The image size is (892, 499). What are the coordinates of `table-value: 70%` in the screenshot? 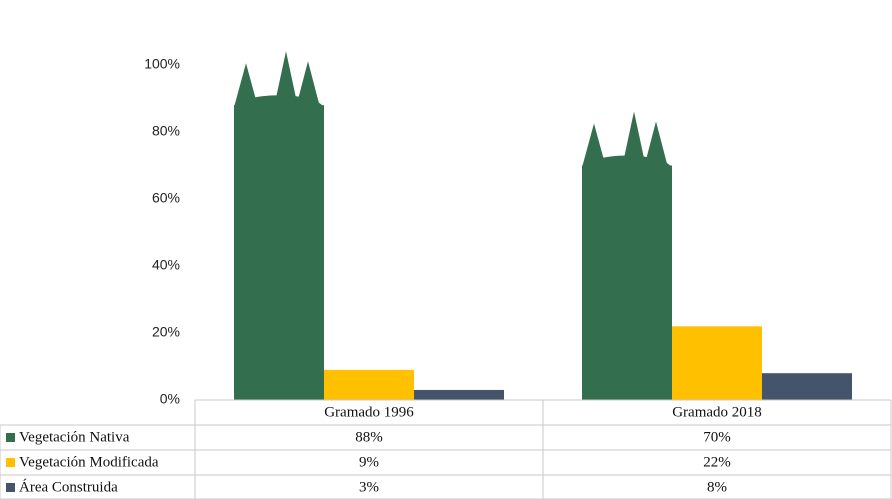 It's located at (717, 437).